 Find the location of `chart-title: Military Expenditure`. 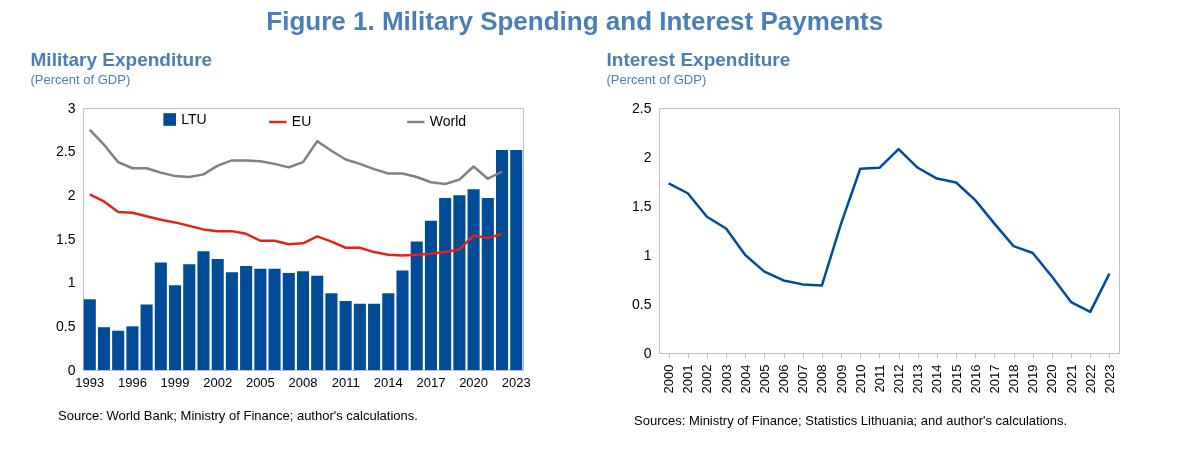

chart-title: Military Expenditure is located at coordinates (121, 59).